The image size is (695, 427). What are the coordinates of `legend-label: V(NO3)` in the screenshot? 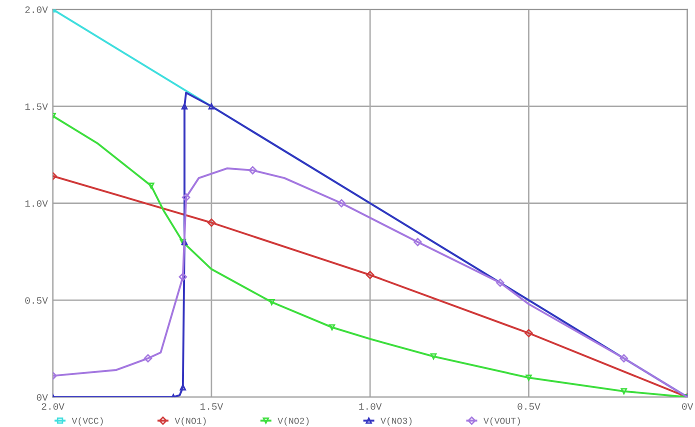 It's located at (396, 421).